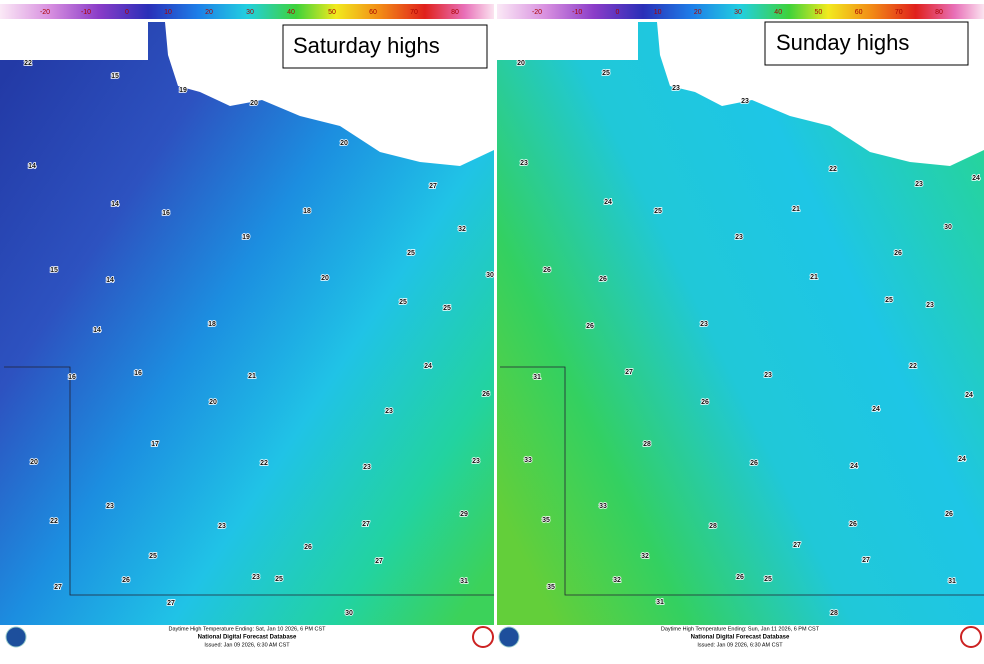 Image resolution: width=984 pixels, height=664 pixels. What do you see at coordinates (247, 638) in the screenshot?
I see `footer-line: National Digital Forecast Database` at bounding box center [247, 638].